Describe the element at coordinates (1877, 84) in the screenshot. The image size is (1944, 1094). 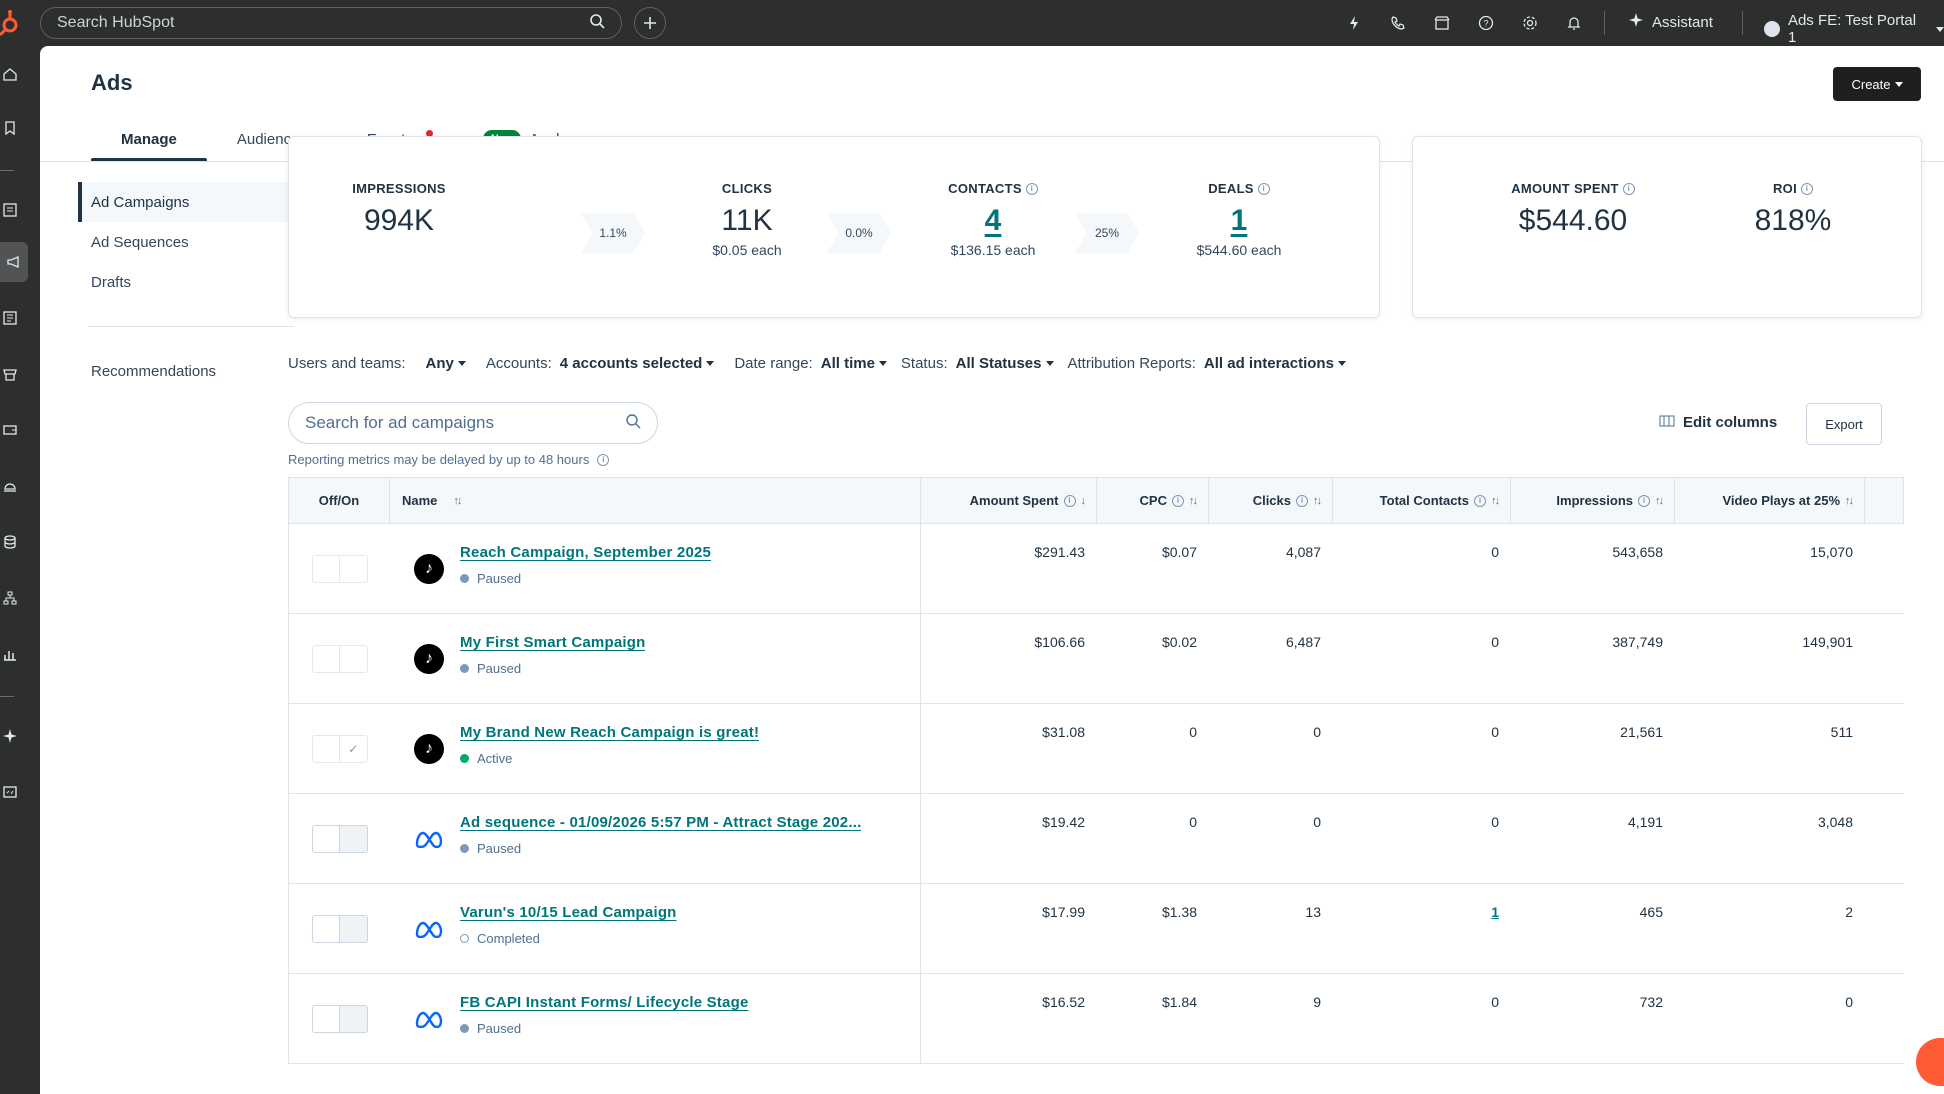
I see `create-button: Create` at that location.